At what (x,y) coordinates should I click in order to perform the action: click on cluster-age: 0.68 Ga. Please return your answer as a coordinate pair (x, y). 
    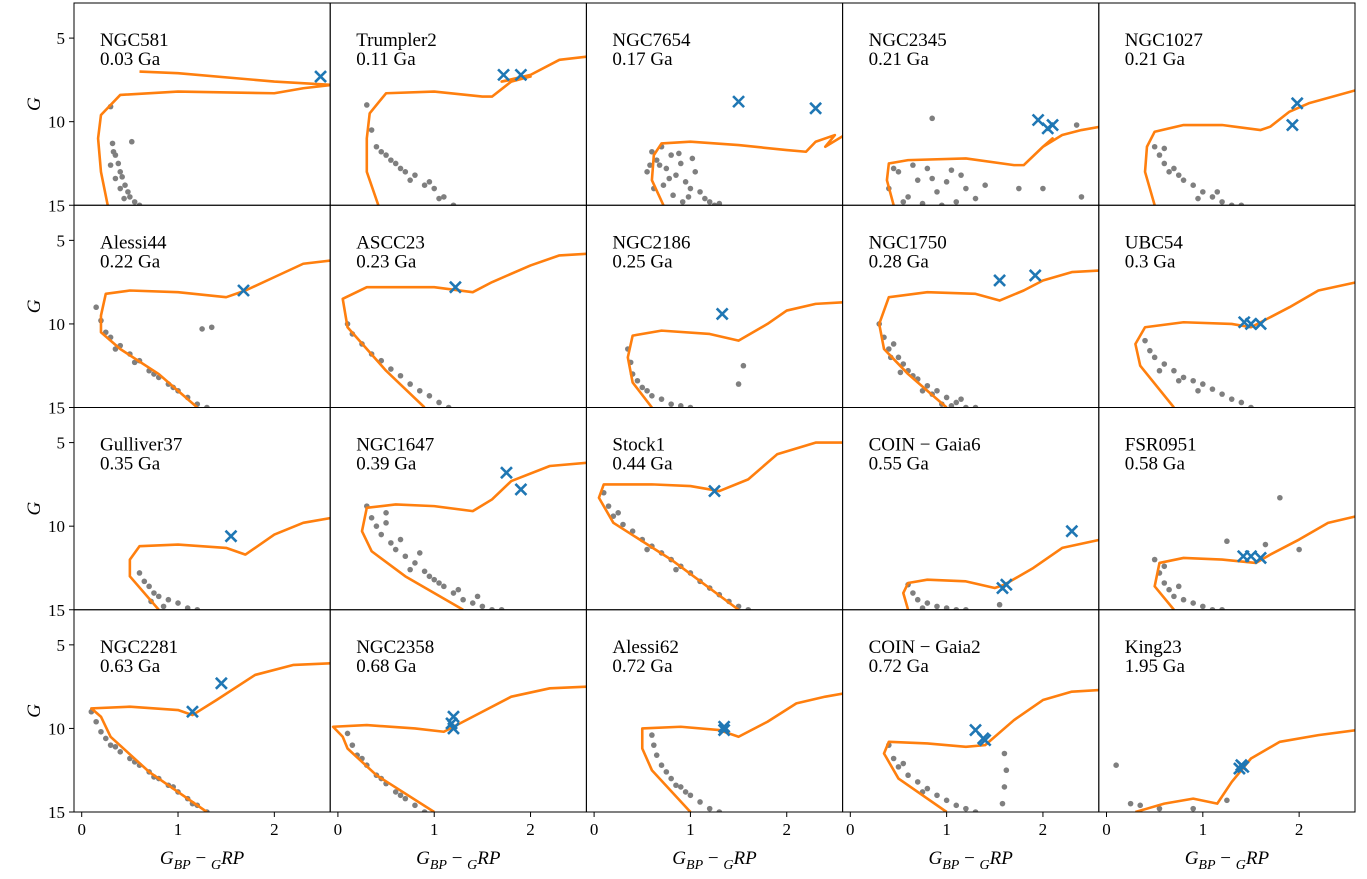
    Looking at the image, I should click on (386, 666).